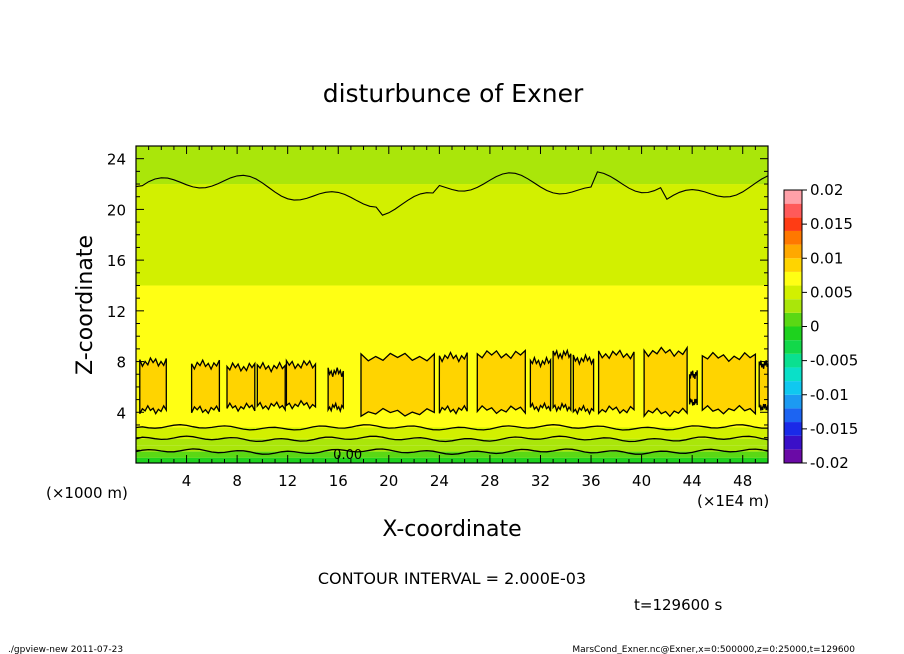 The height and width of the screenshot is (654, 904). Describe the element at coordinates (590, 481) in the screenshot. I see `x-tick-label: 36` at that location.